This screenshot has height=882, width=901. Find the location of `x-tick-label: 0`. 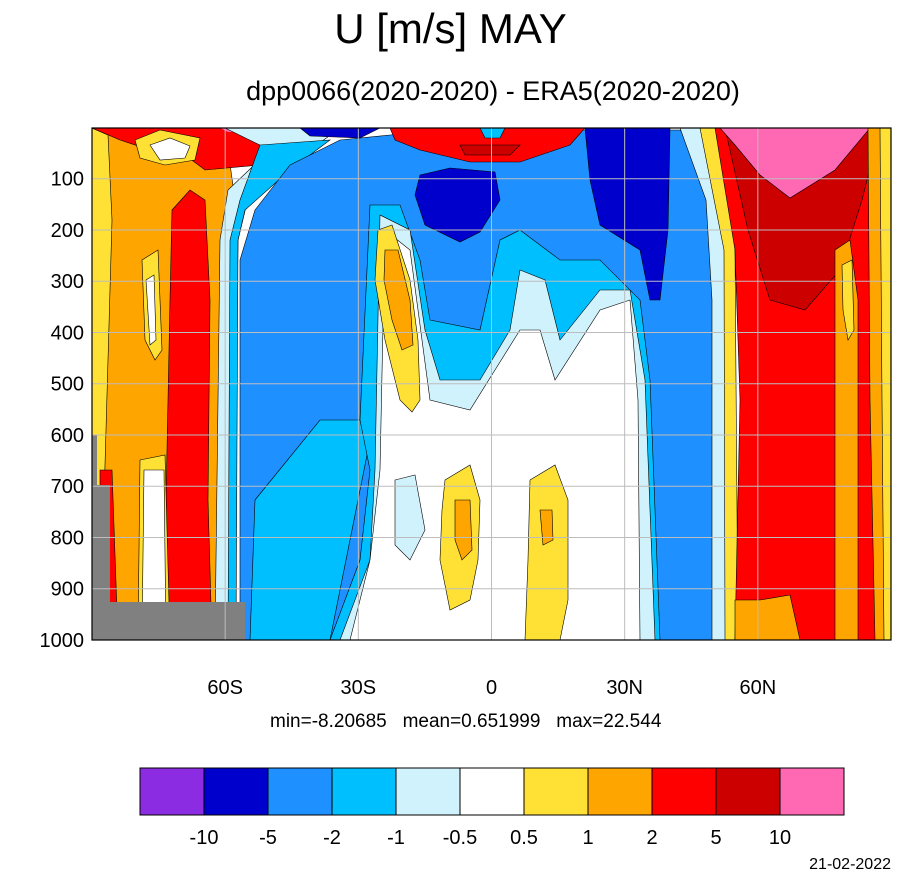

x-tick-label: 0 is located at coordinates (491, 688).